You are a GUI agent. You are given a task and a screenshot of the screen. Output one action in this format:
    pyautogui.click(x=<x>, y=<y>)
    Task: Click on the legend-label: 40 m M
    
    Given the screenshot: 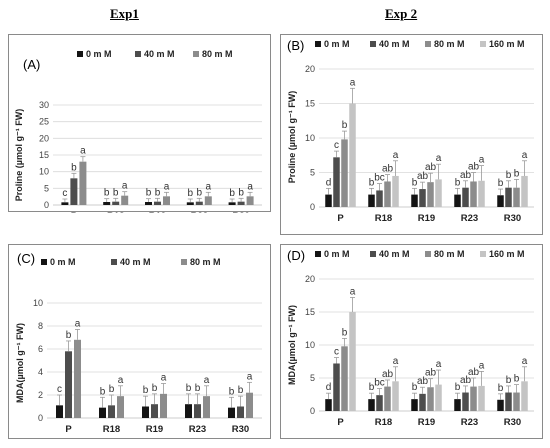 What is the action you would take?
    pyautogui.click(x=135, y=262)
    